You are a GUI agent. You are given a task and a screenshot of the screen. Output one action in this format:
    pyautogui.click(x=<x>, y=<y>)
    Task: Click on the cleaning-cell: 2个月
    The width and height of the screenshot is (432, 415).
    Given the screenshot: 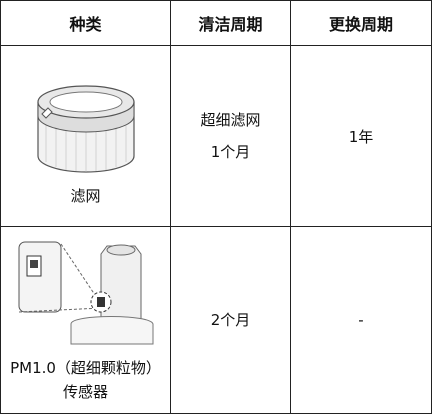 What is the action you would take?
    pyautogui.click(x=230, y=320)
    